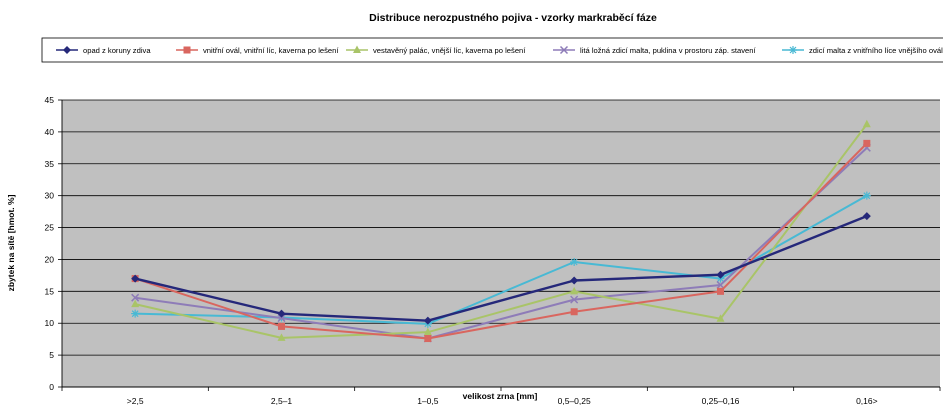 Image resolution: width=943 pixels, height=410 pixels. Describe the element at coordinates (50, 164) in the screenshot. I see `y-tick-label: 35` at that location.